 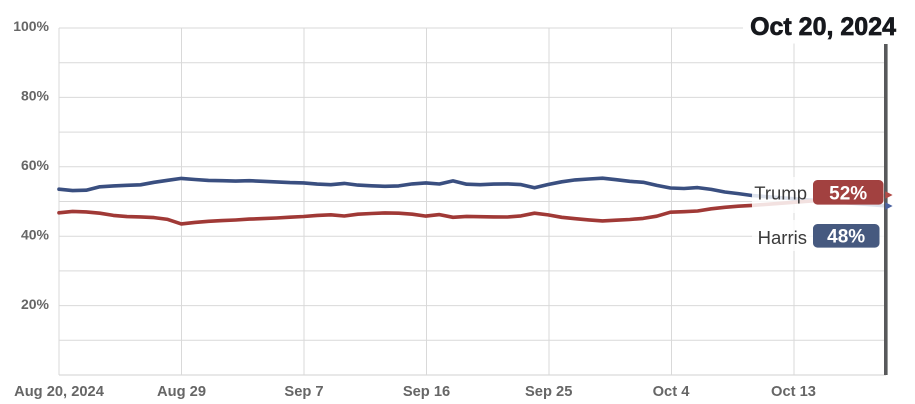 I want to click on svg-text: 60%, so click(x=35, y=165).